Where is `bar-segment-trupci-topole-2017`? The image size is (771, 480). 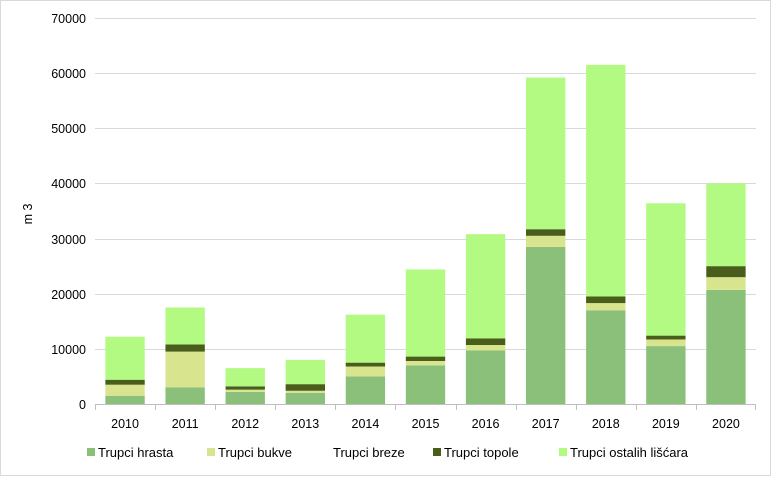
bar-segment-trupci-topole-2017 is located at coordinates (546, 232).